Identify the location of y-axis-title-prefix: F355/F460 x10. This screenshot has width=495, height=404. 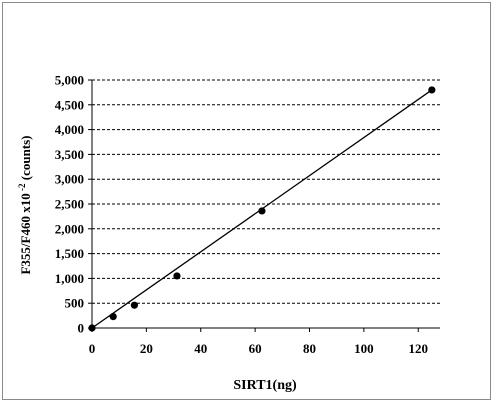
(25, 233).